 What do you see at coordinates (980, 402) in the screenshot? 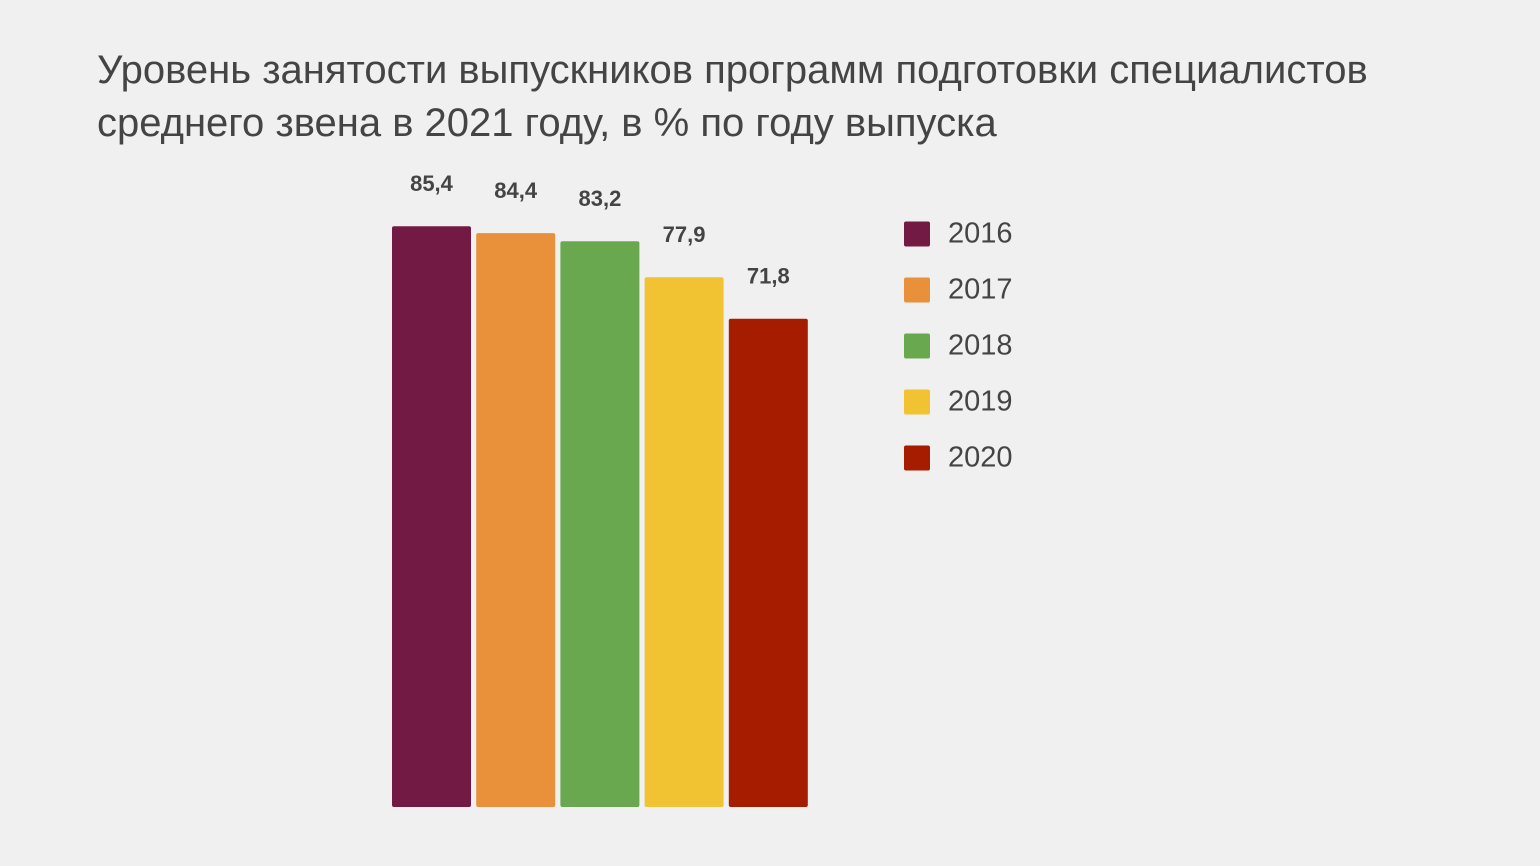
I see `legend-label: 2019` at bounding box center [980, 402].